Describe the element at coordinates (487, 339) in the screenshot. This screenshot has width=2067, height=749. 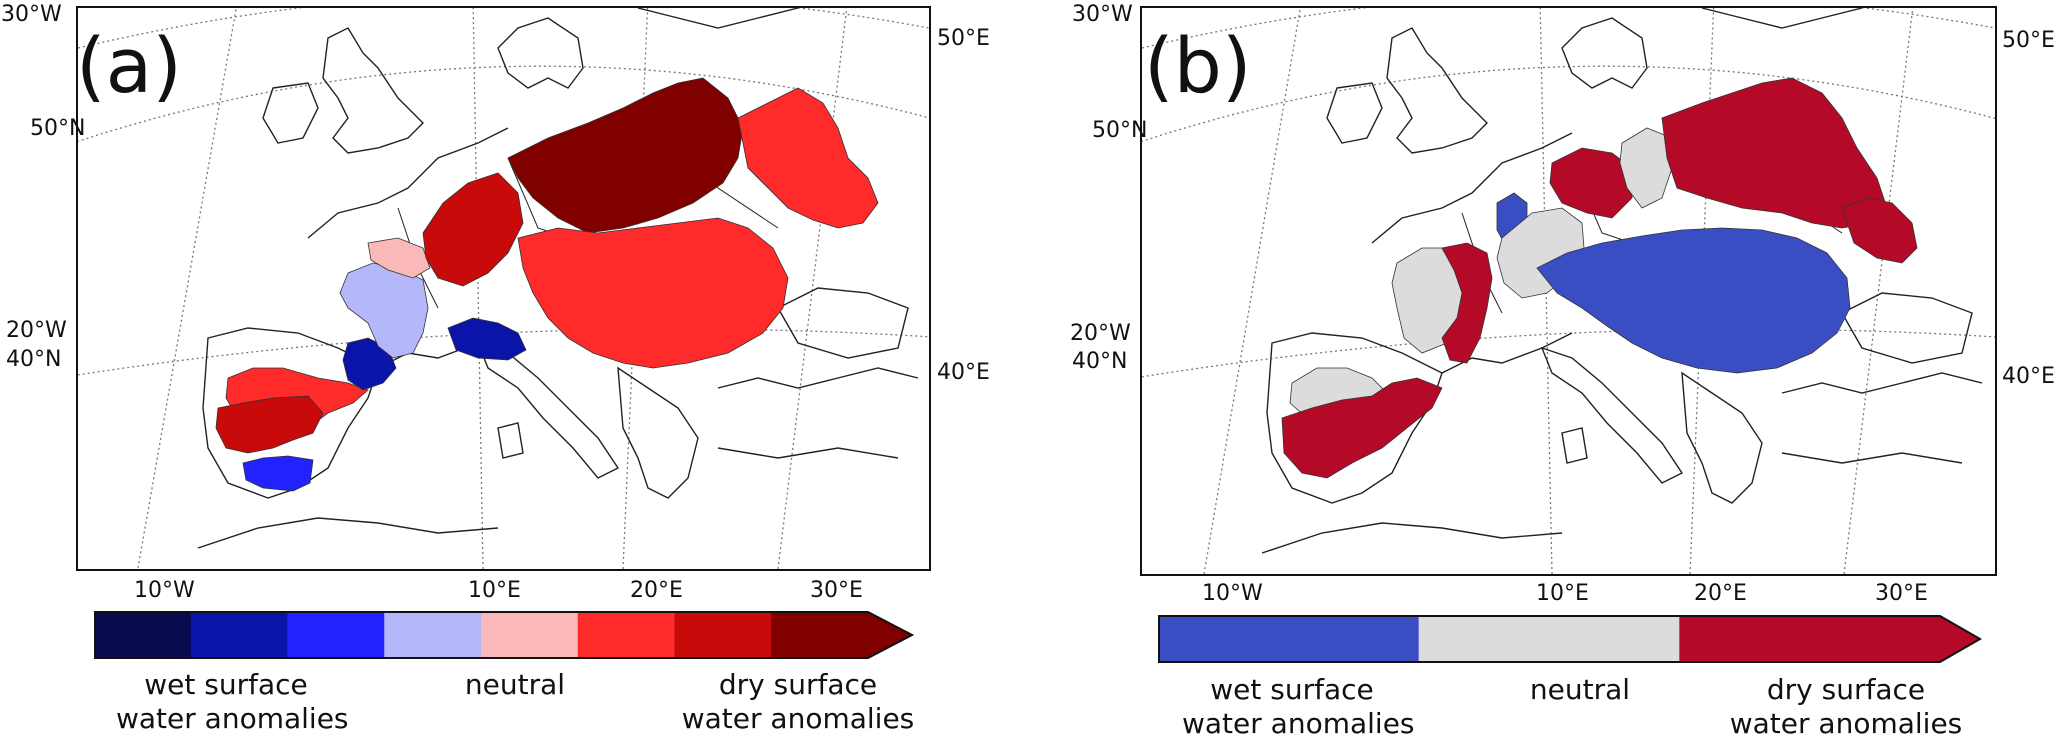
I see `region-po-valley` at that location.